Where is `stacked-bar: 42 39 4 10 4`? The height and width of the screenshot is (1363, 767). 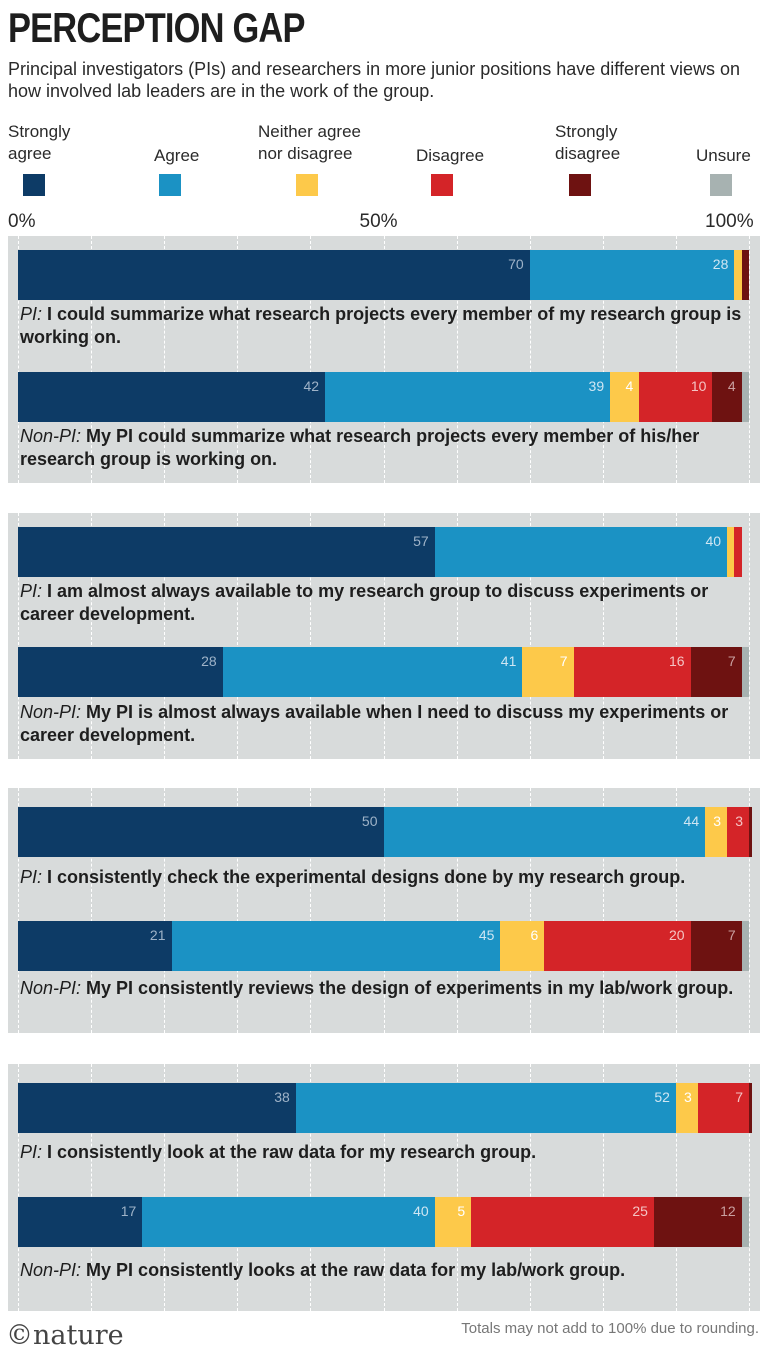 stacked-bar: 42 39 4 10 4 is located at coordinates (383, 397).